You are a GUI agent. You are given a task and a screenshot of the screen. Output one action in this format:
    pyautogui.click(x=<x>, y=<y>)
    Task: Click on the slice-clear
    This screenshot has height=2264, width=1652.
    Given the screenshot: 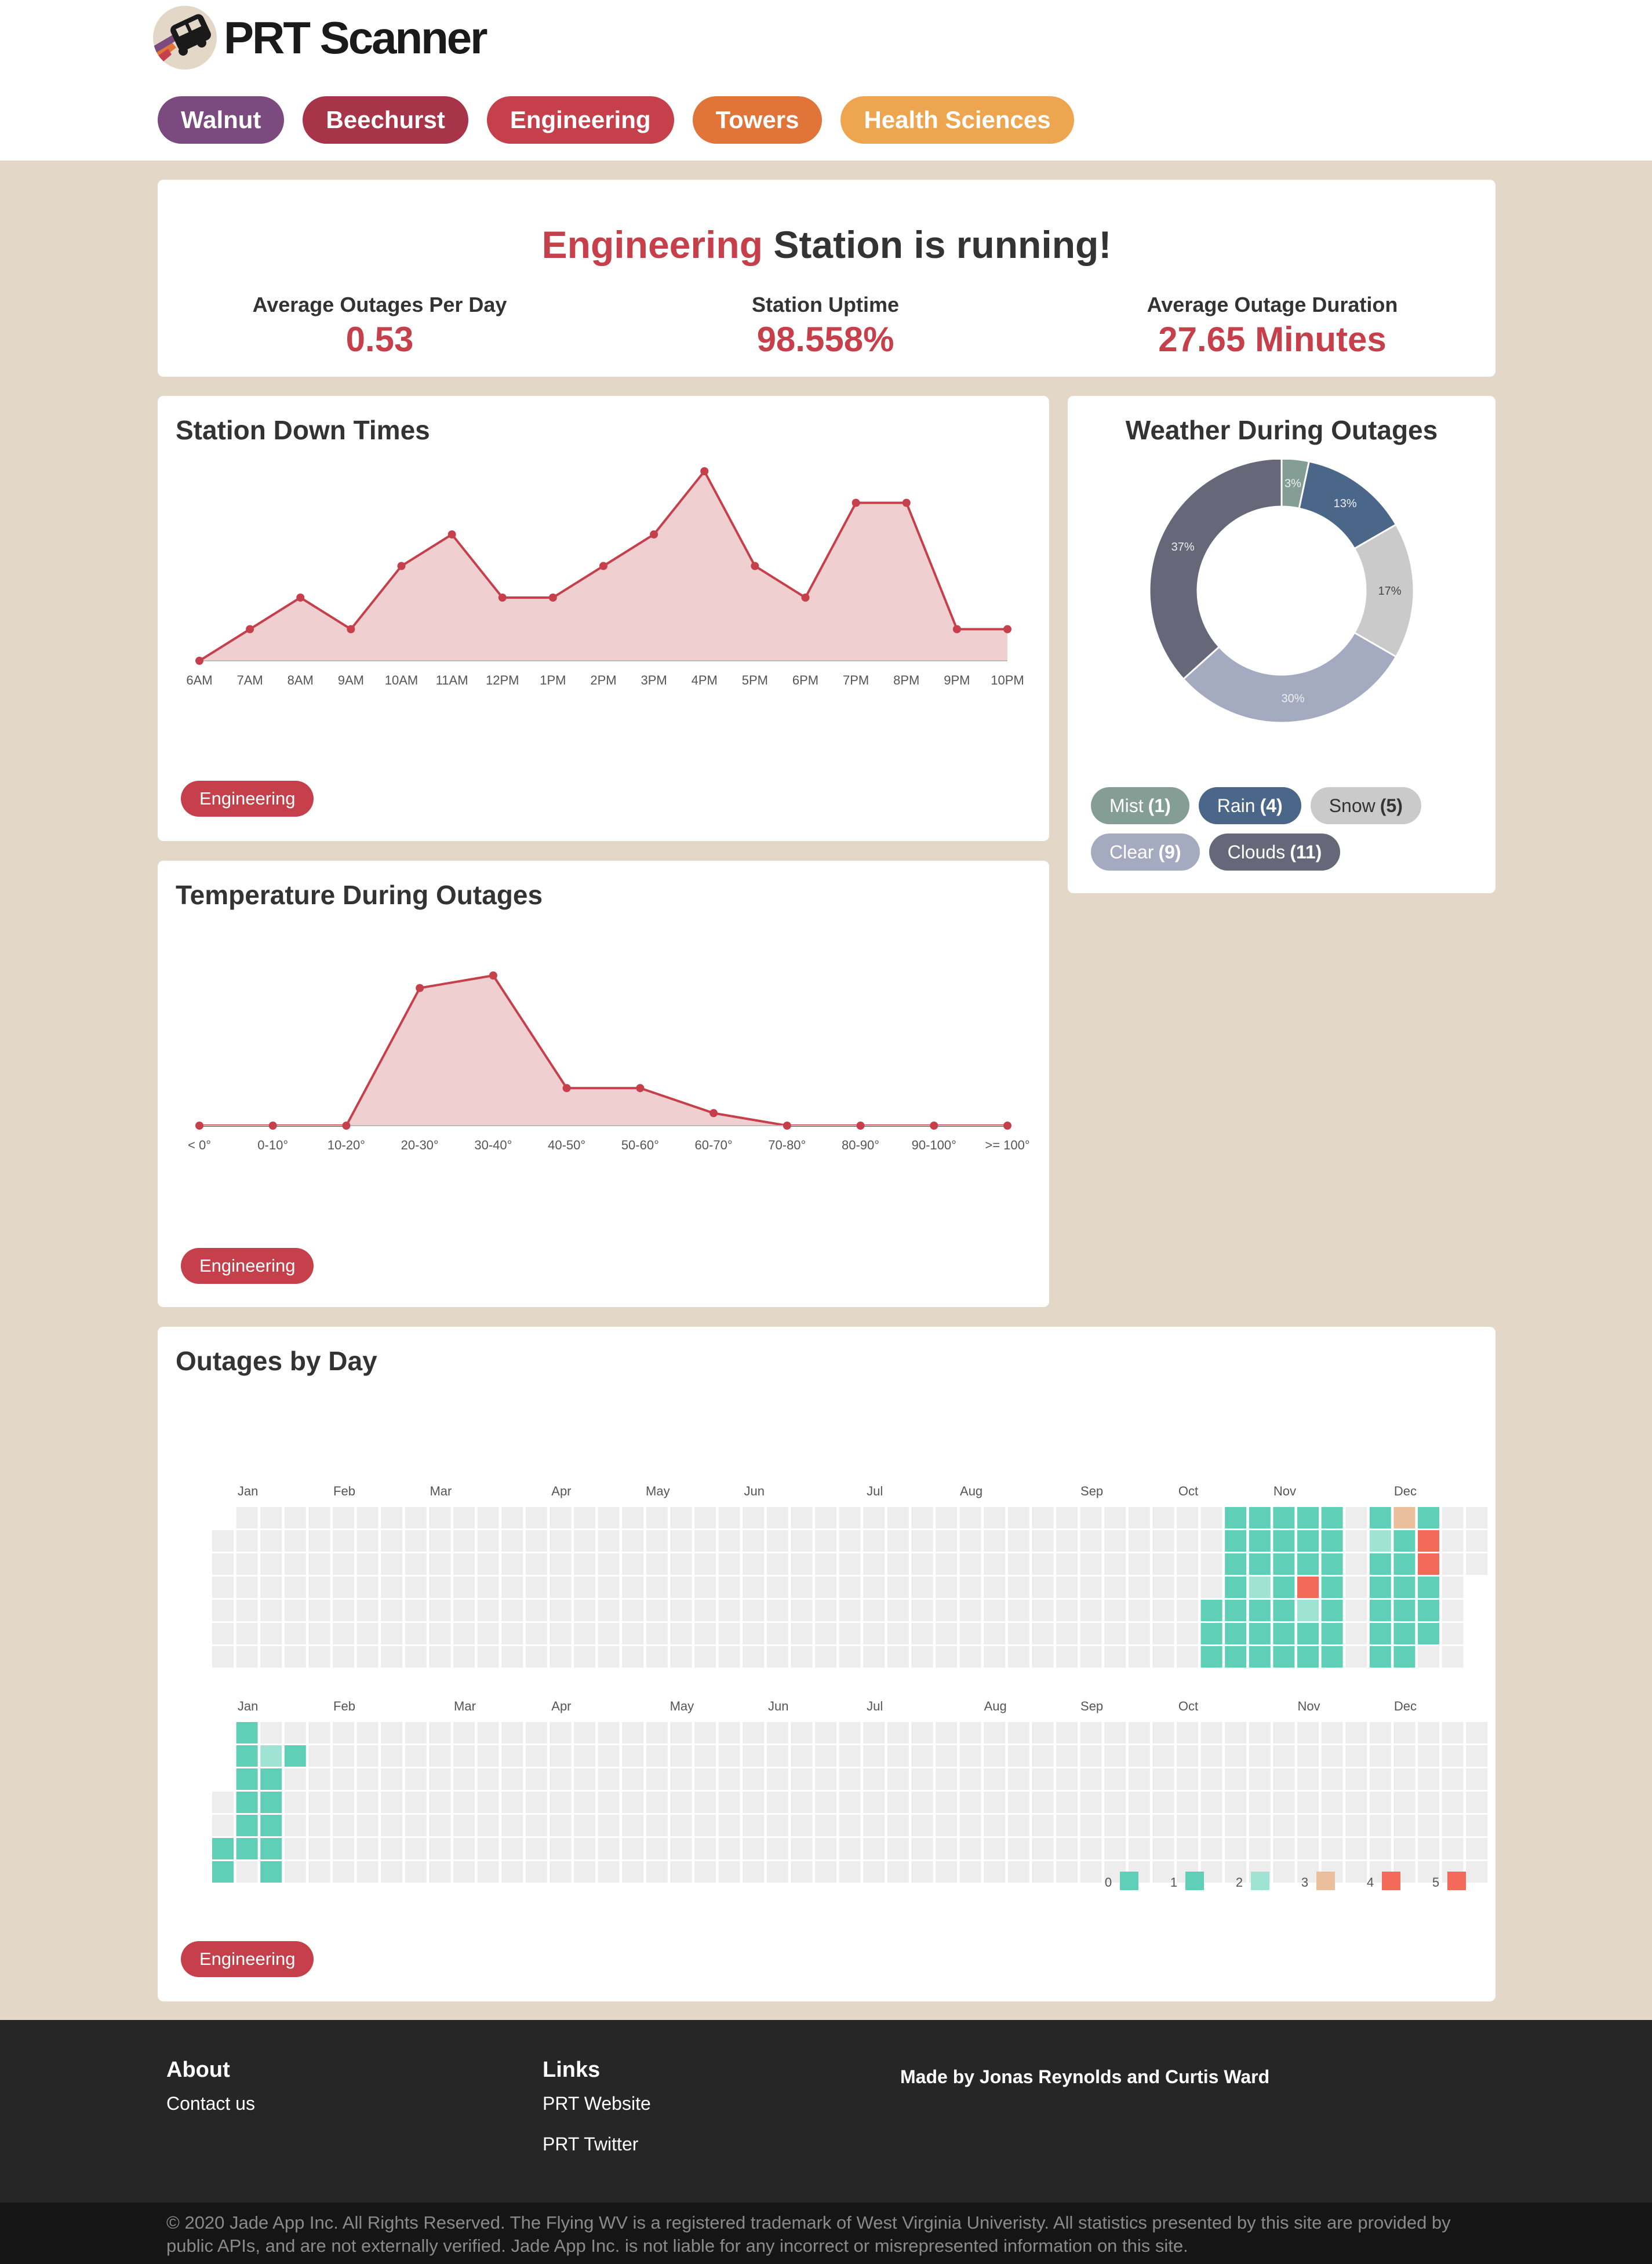 What is the action you would take?
    pyautogui.click(x=1290, y=677)
    